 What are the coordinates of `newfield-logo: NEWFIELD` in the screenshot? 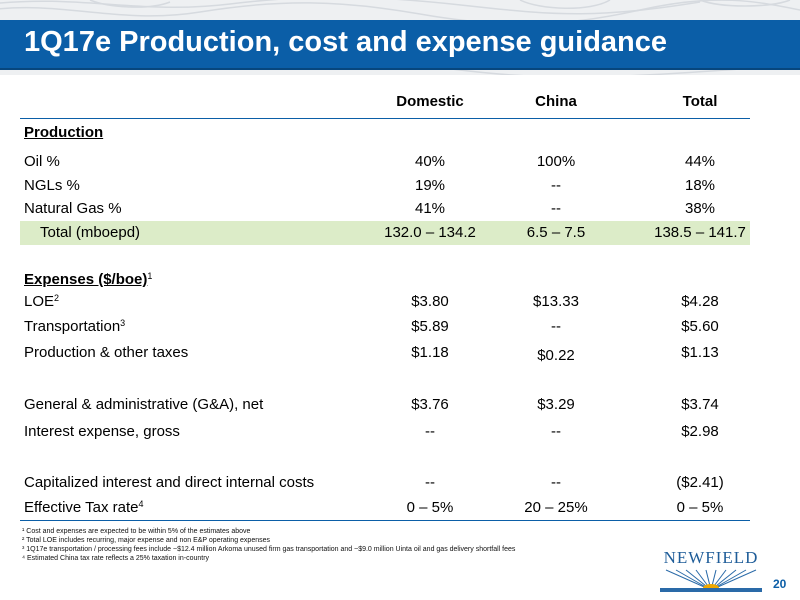 It's located at (711, 570).